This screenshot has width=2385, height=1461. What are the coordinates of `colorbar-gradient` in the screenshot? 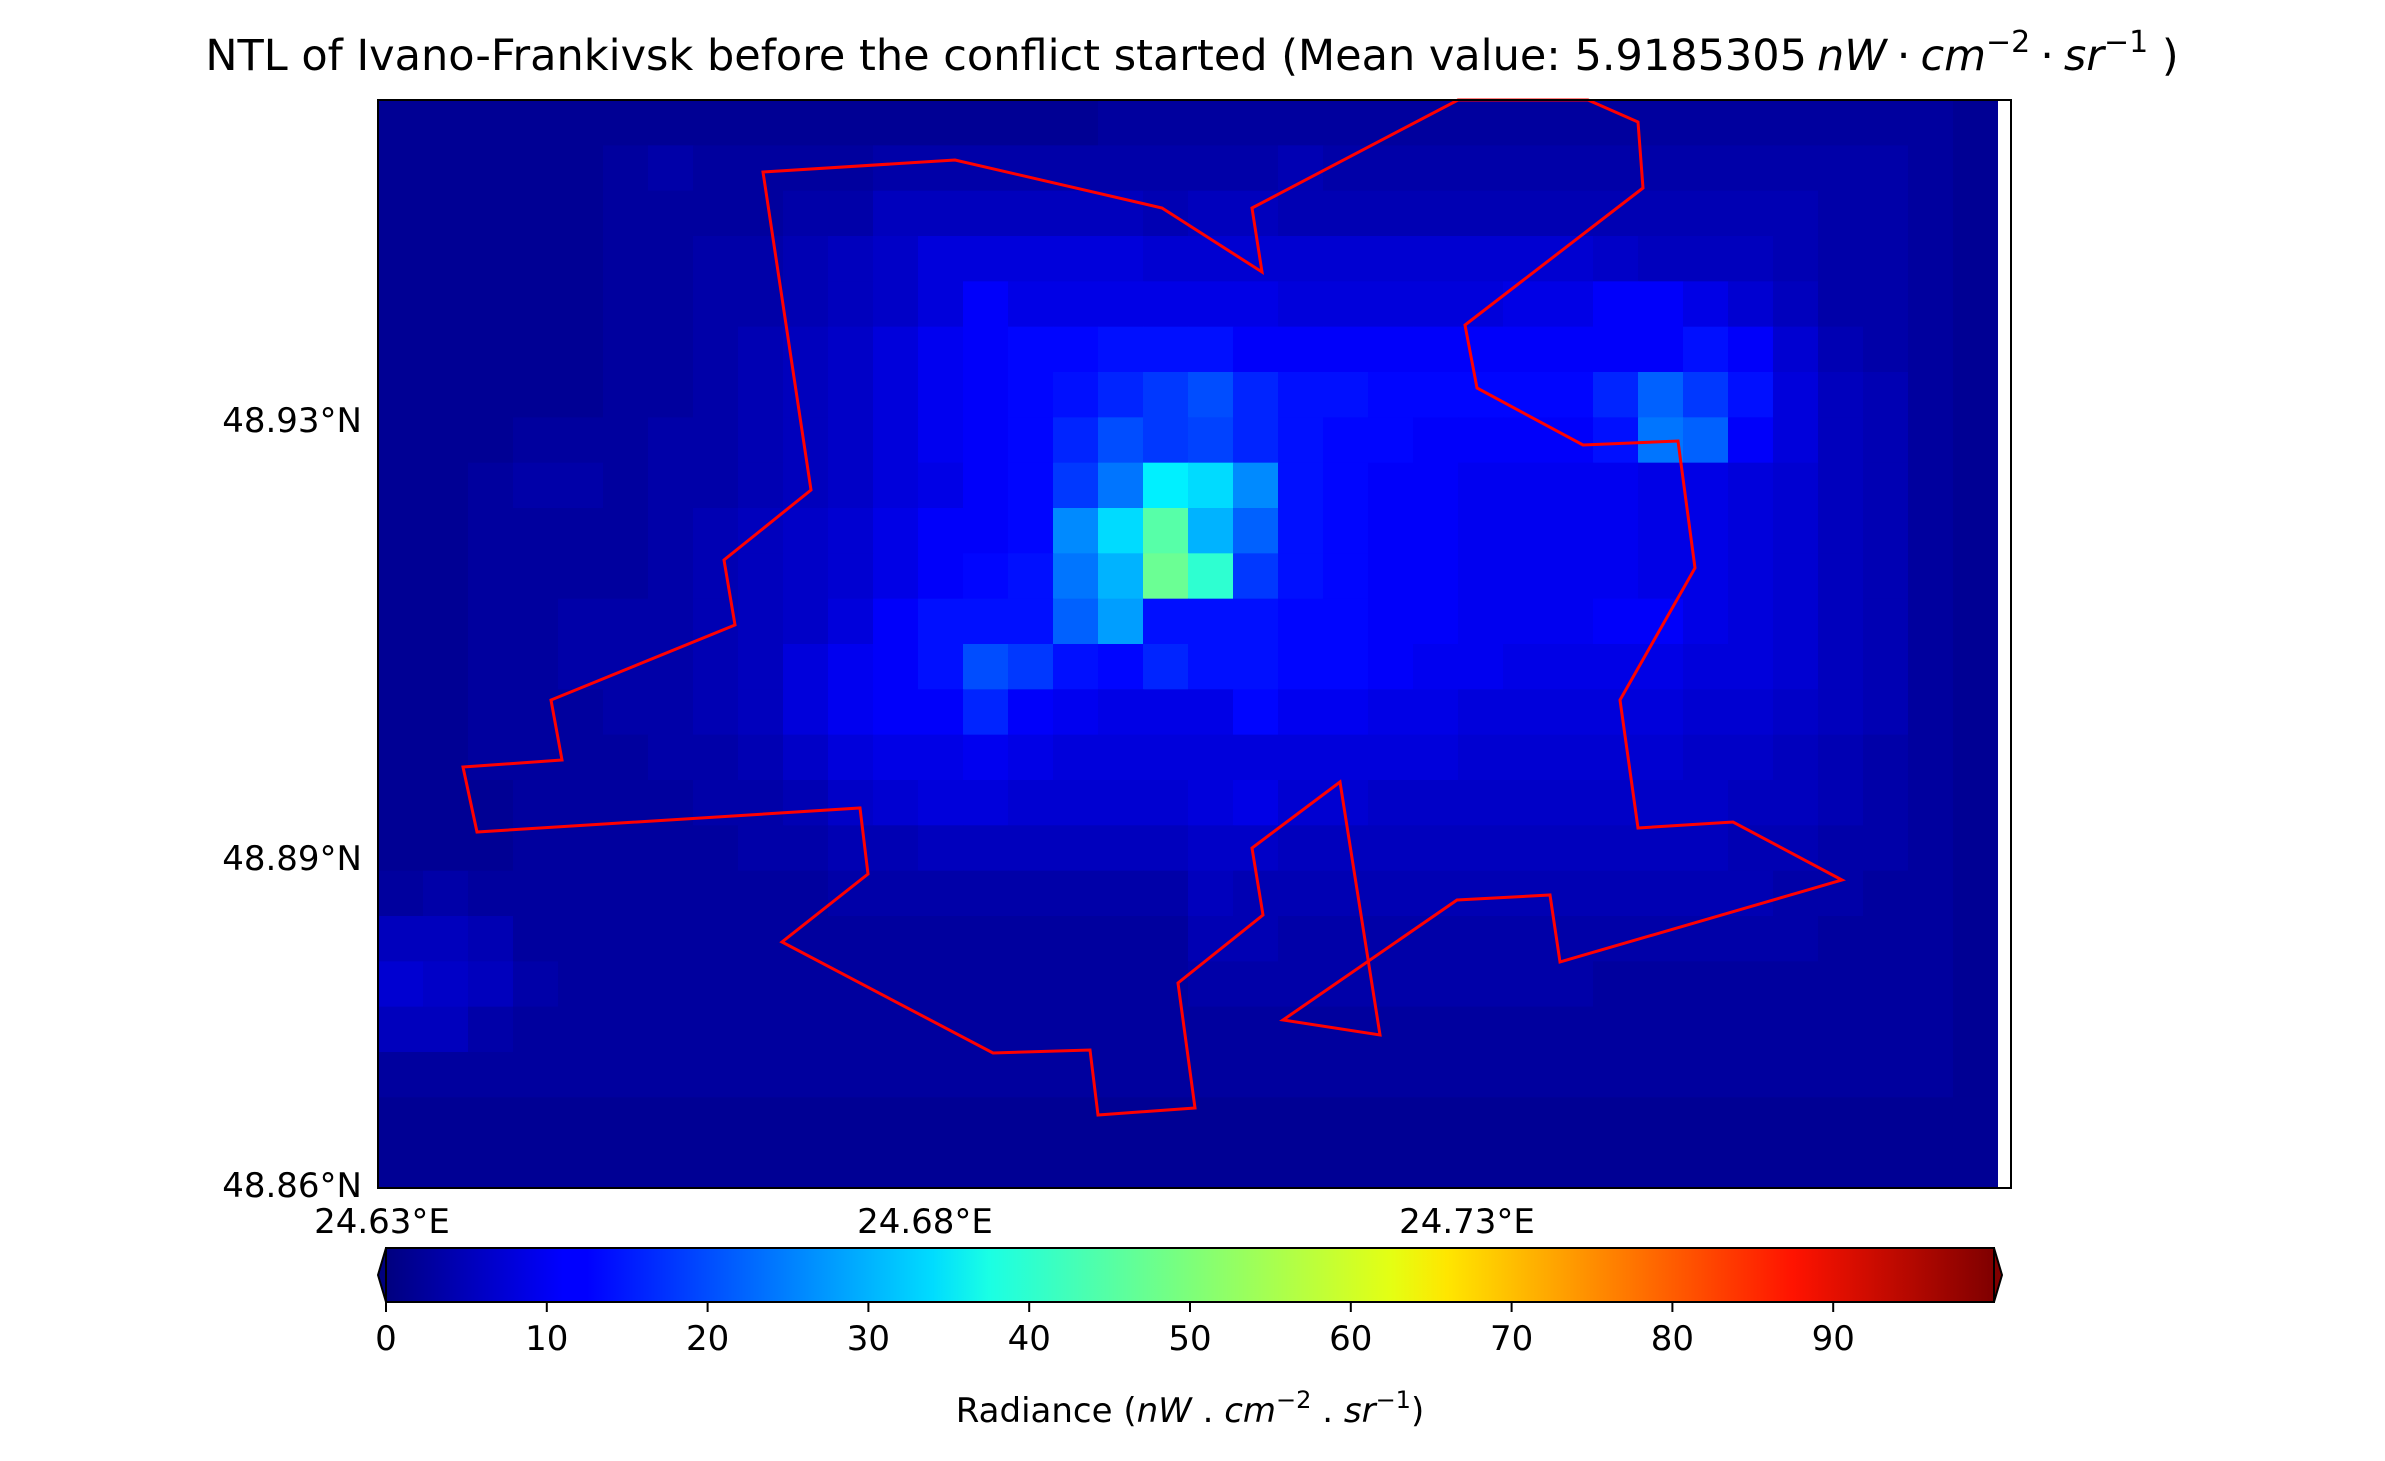 It's located at (1190, 1275).